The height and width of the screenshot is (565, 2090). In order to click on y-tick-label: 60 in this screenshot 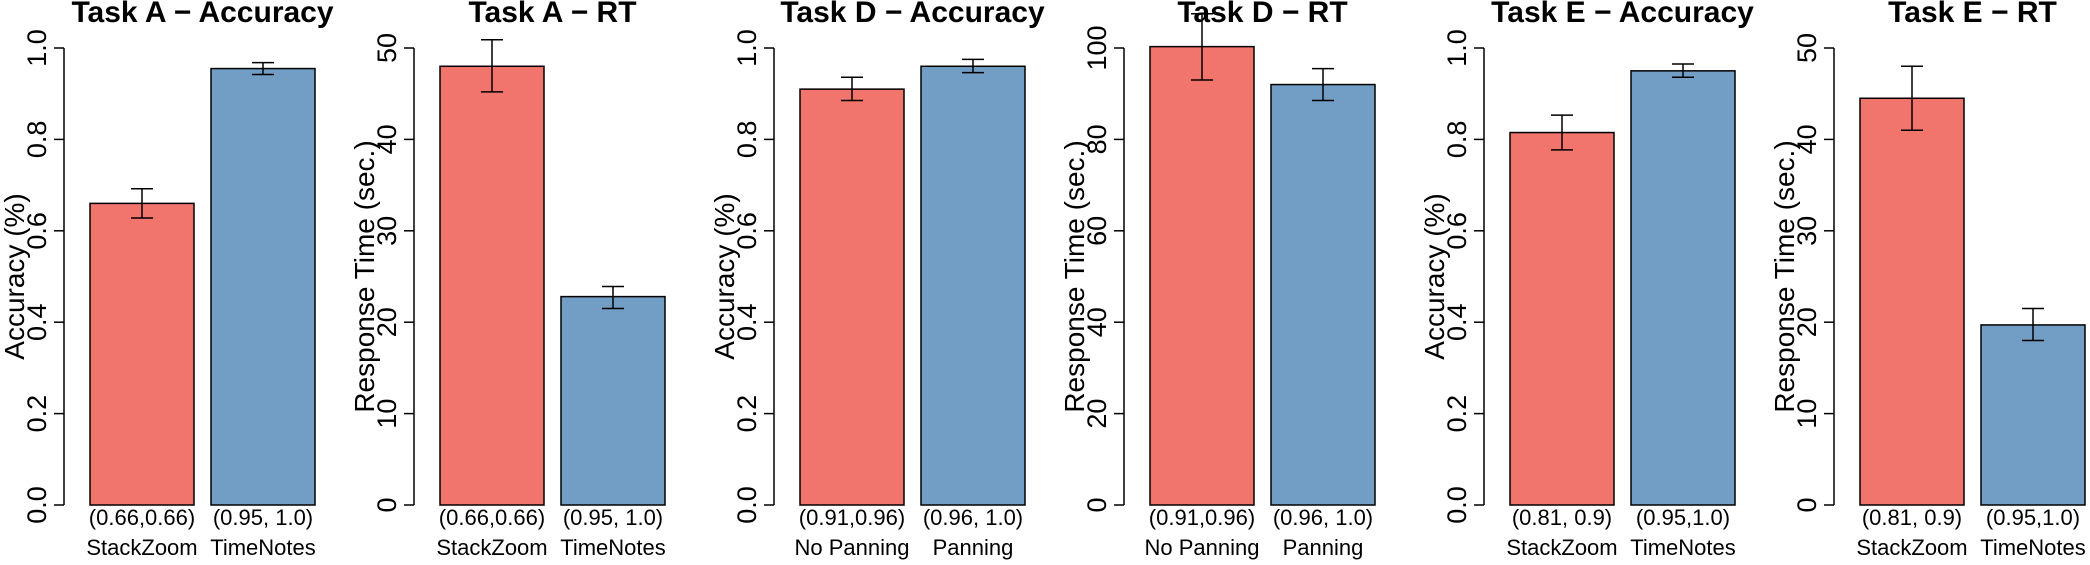, I will do `click(1097, 231)`.